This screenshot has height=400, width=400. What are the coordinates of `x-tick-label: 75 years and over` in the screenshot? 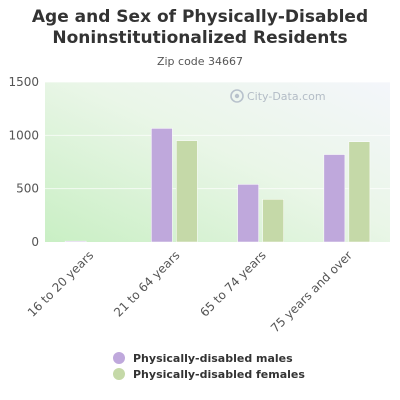 It's located at (311, 291).